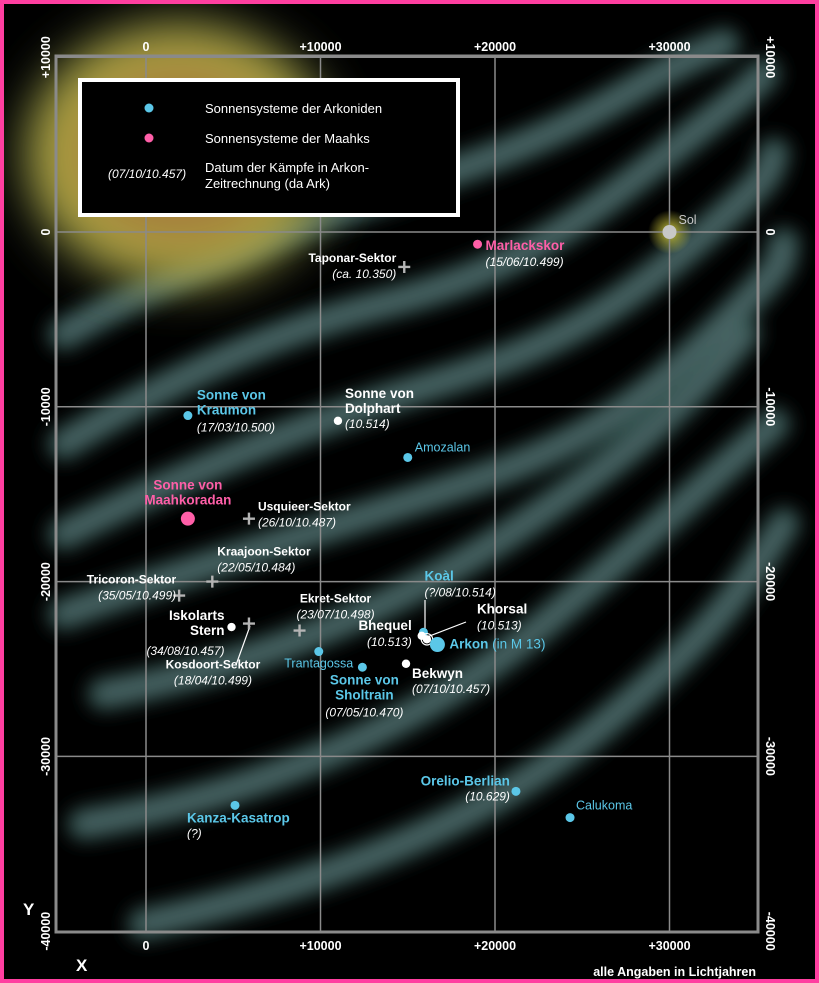  Describe the element at coordinates (406, 663) in the screenshot. I see `bekwyn-marker` at that location.